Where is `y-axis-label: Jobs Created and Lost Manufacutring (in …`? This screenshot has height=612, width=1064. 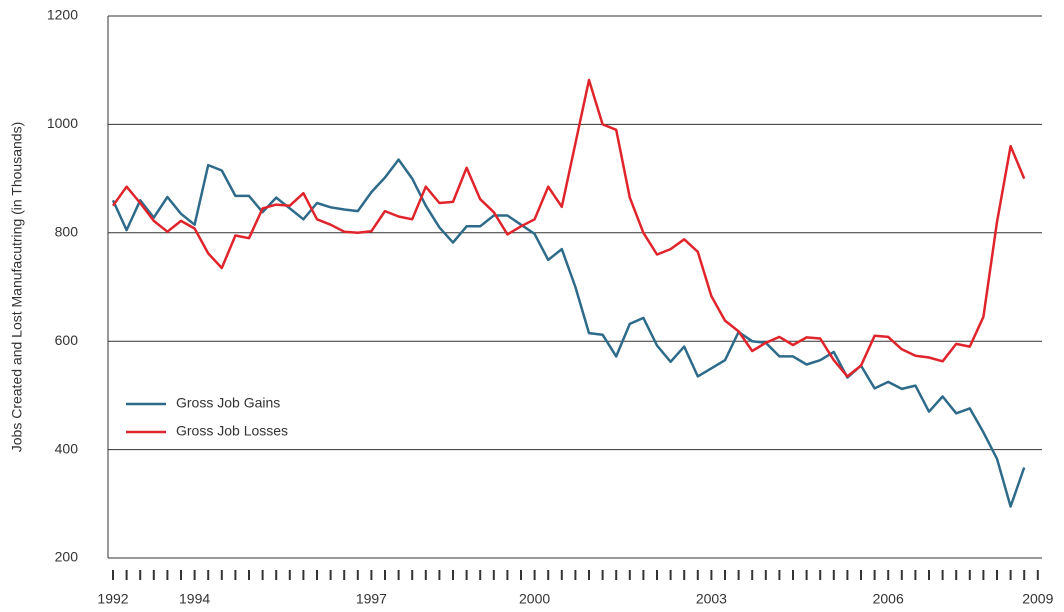 y-axis-label: Jobs Created and Lost Manufacutring (in … is located at coordinates (17, 287).